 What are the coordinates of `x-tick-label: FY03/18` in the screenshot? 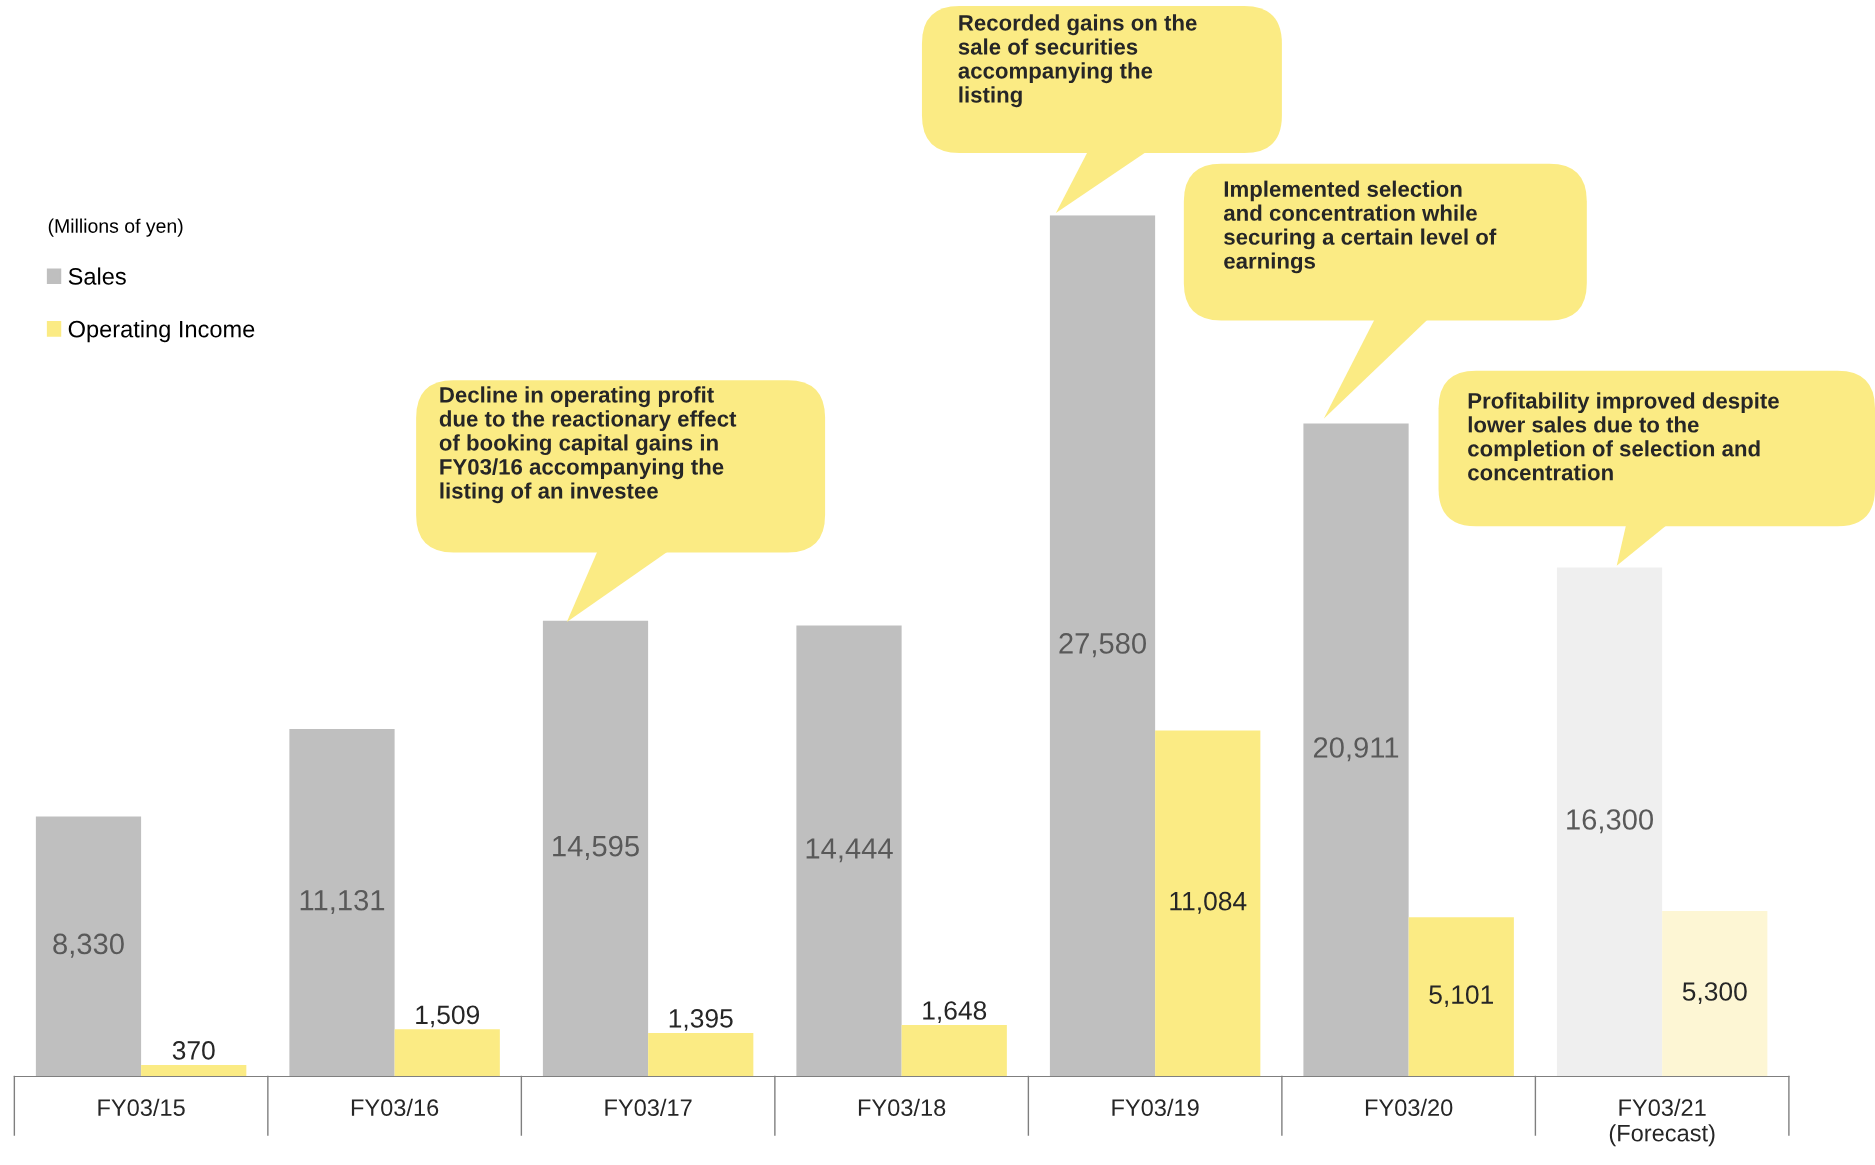 It's located at (902, 1107).